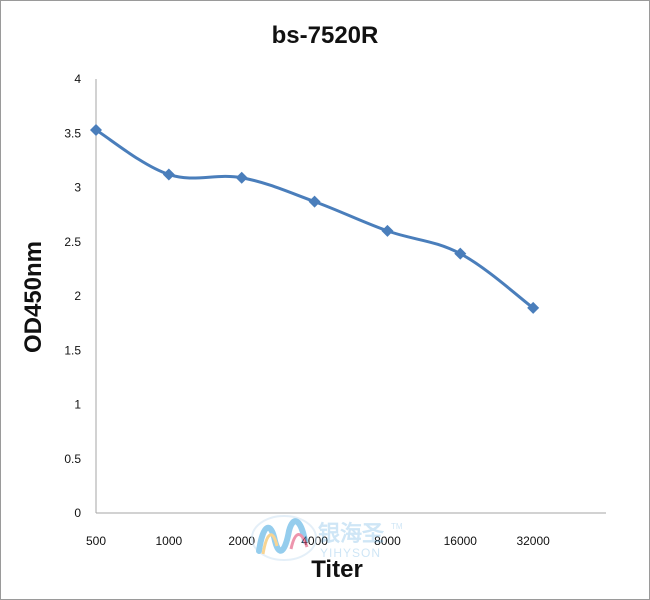 This screenshot has height=600, width=650. What do you see at coordinates (350, 553) in the screenshot?
I see `watermark-english: YIHYSON` at bounding box center [350, 553].